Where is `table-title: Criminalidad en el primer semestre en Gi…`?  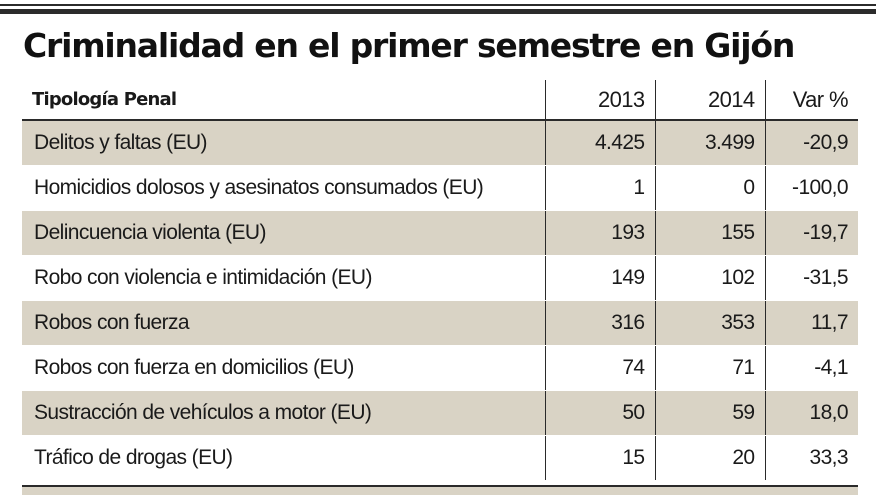
table-title: Criminalidad en el primer semestre en Gi… is located at coordinates (409, 45).